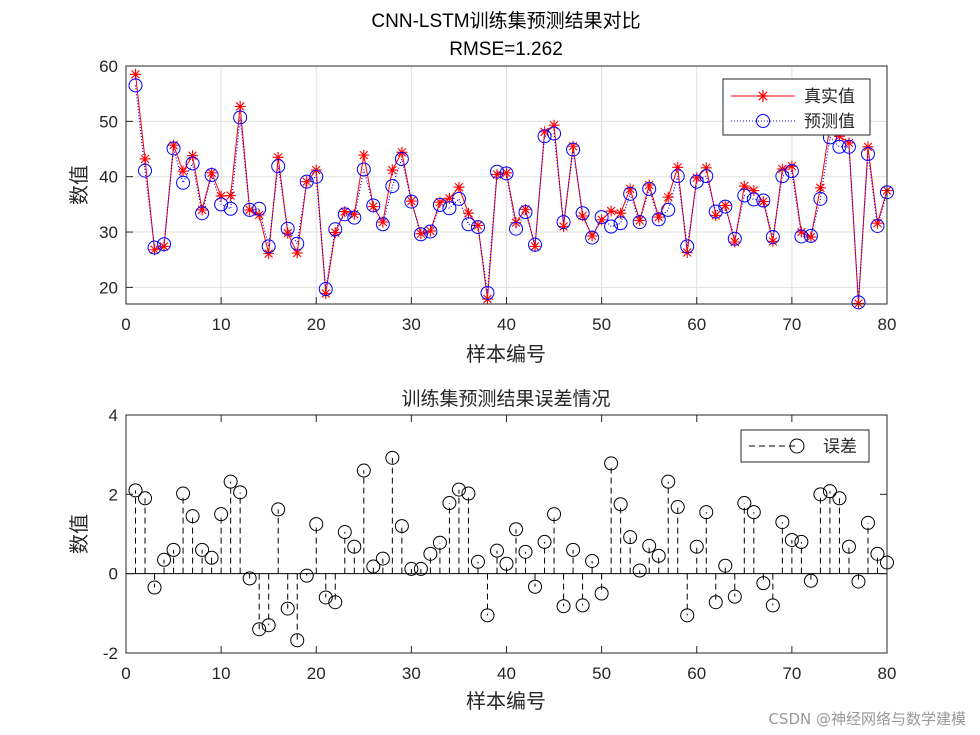 The width and height of the screenshot is (980, 735). What do you see at coordinates (796, 107) in the screenshot?
I see `legend-box` at bounding box center [796, 107].